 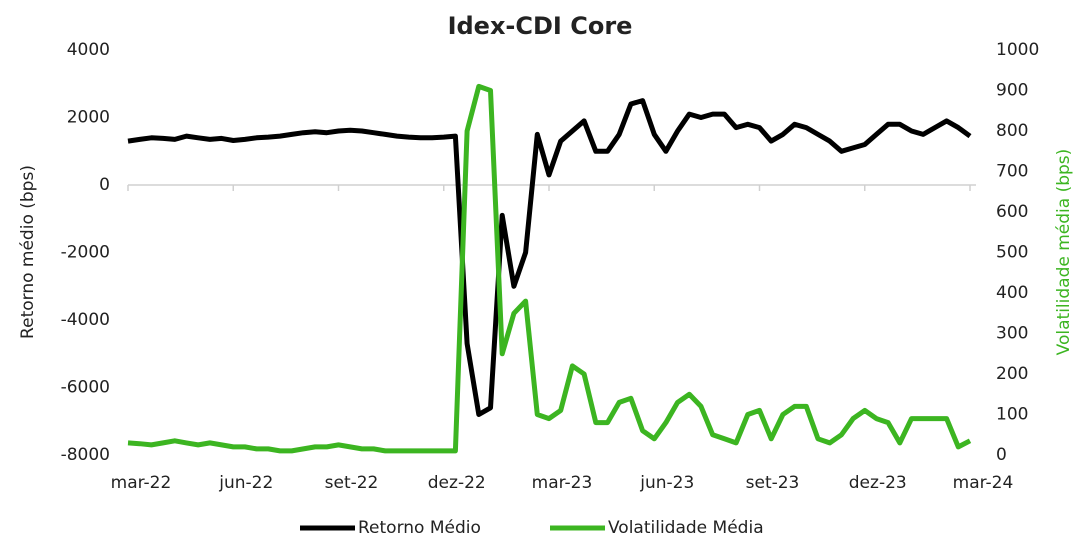 I want to click on y2-tick-label: 900, so click(x=1012, y=91).